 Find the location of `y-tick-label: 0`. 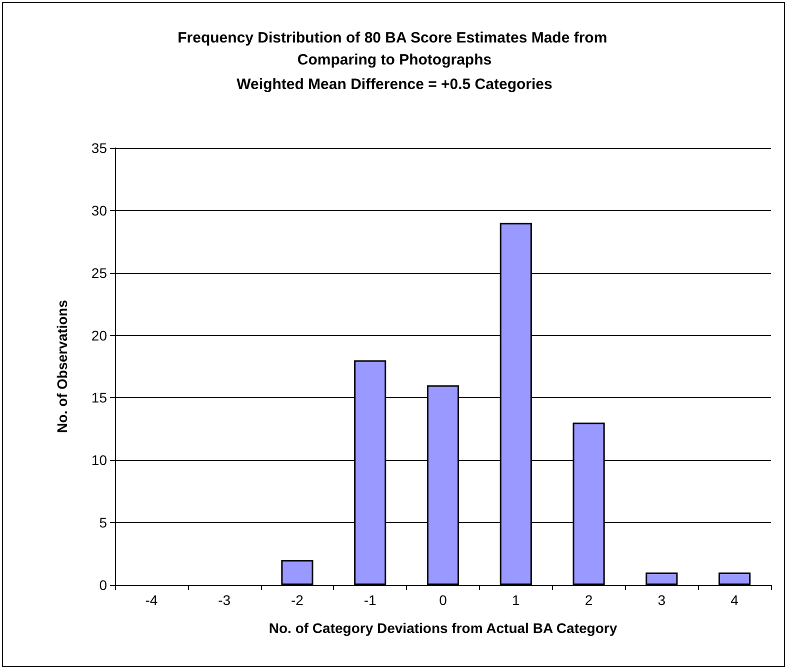

y-tick-label: 0 is located at coordinates (103, 585).